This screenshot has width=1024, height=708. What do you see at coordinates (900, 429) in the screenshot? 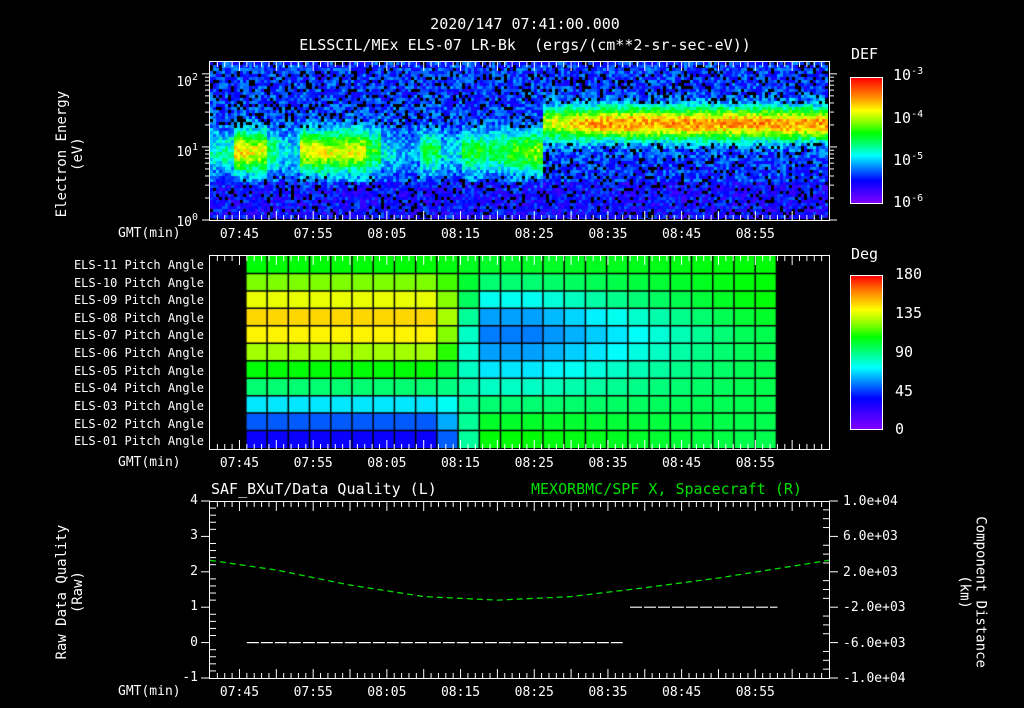
I see `colorbar2-tick-0: 0` at bounding box center [900, 429].